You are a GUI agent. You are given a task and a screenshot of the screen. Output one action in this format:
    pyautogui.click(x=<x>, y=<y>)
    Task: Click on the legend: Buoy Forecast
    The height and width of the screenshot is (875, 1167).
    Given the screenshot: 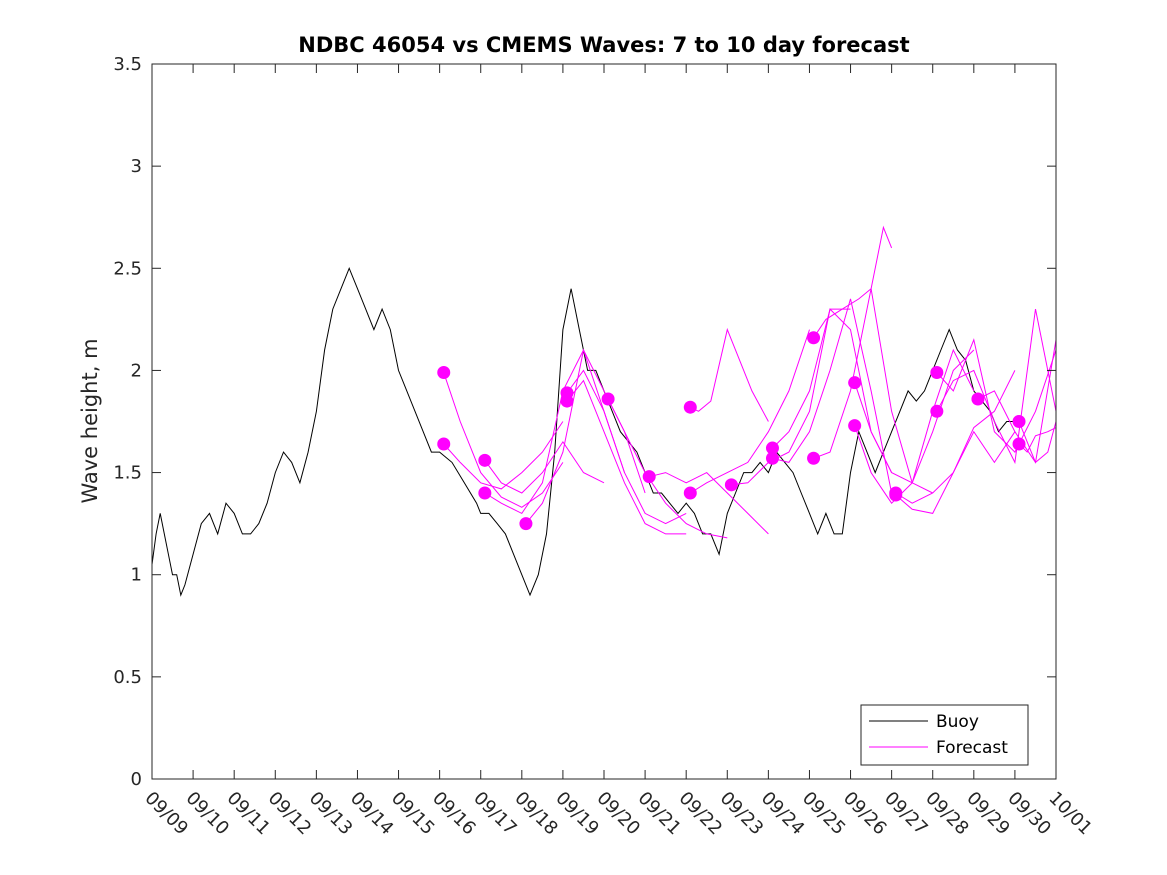 What is the action you would take?
    pyautogui.click(x=944, y=735)
    